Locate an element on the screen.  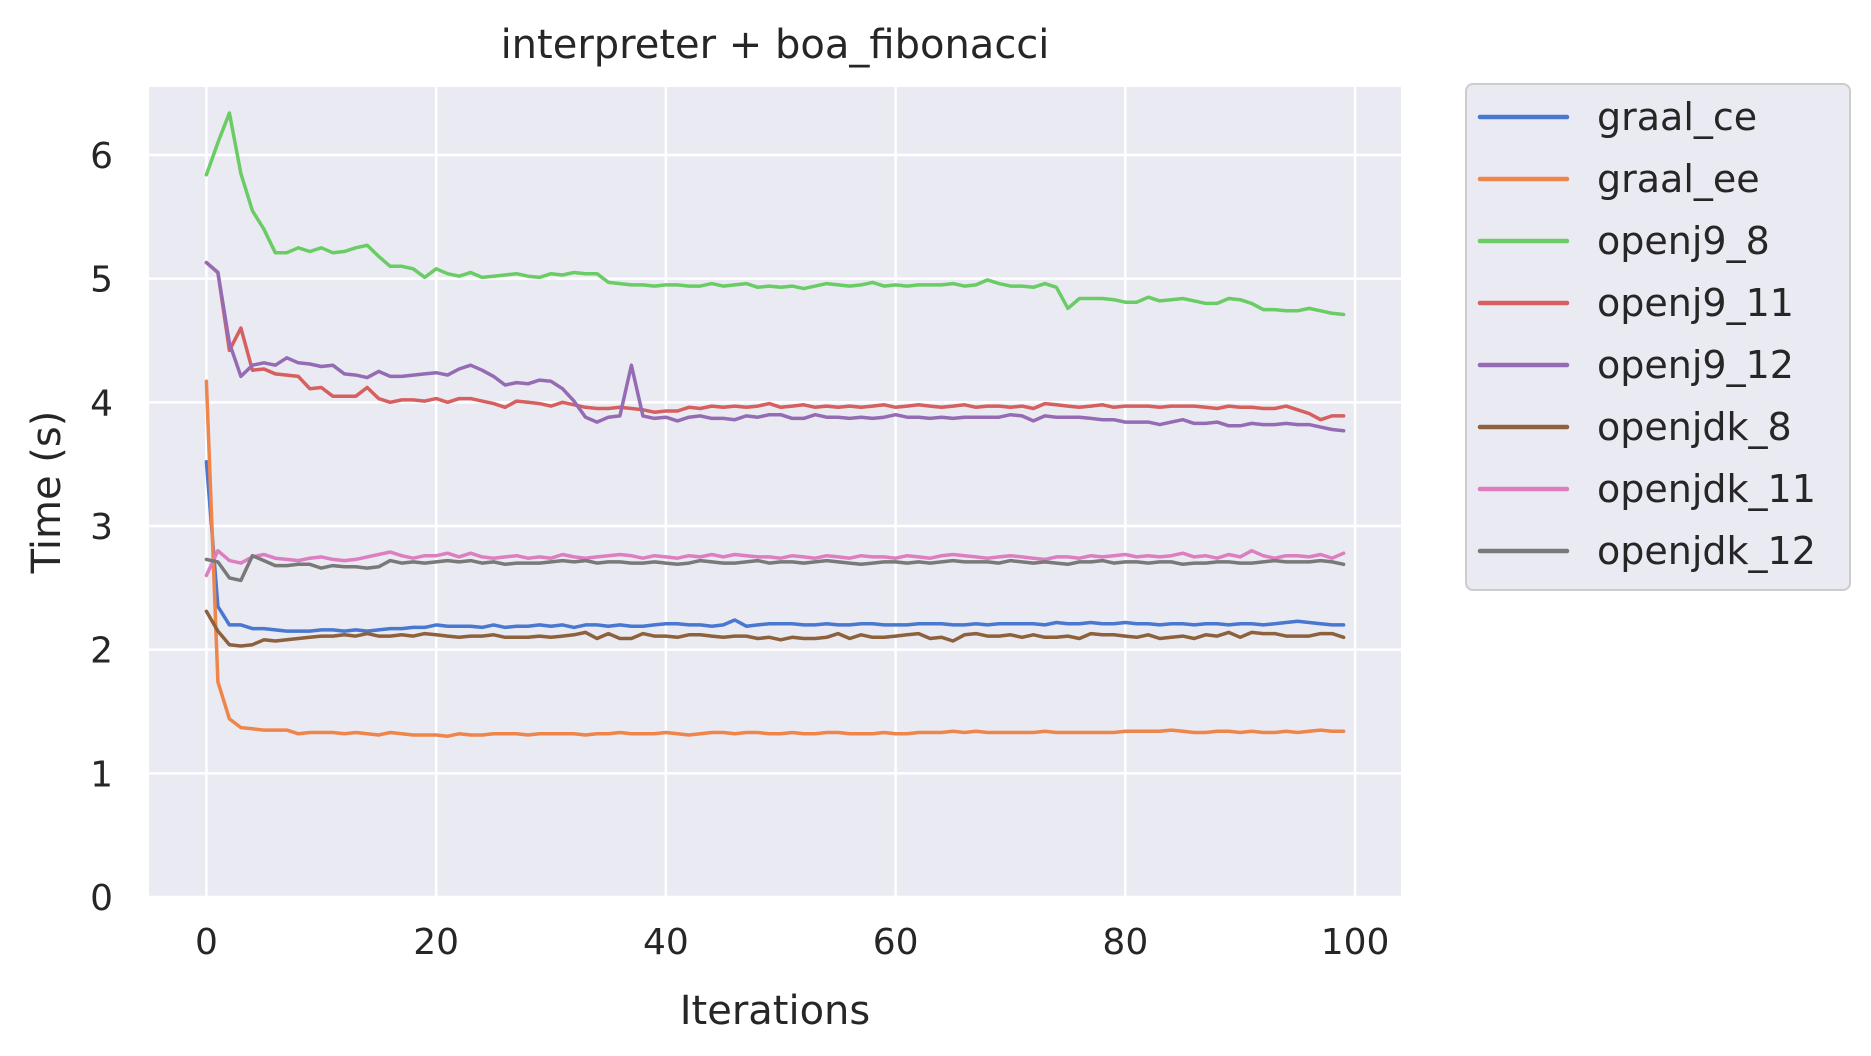
legend-label: openj9_8 is located at coordinates (1683, 241).